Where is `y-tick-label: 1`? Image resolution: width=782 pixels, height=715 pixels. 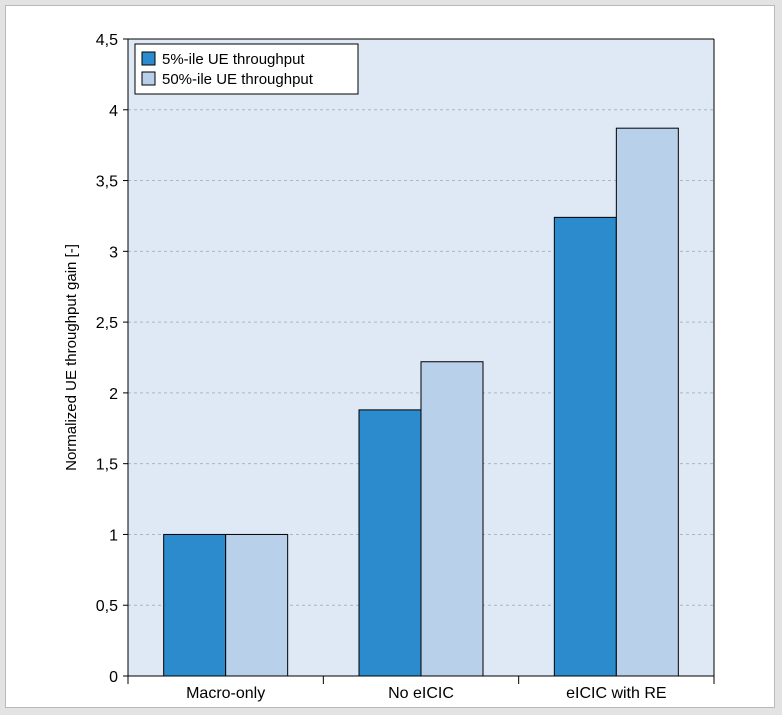 y-tick-label: 1 is located at coordinates (113, 535).